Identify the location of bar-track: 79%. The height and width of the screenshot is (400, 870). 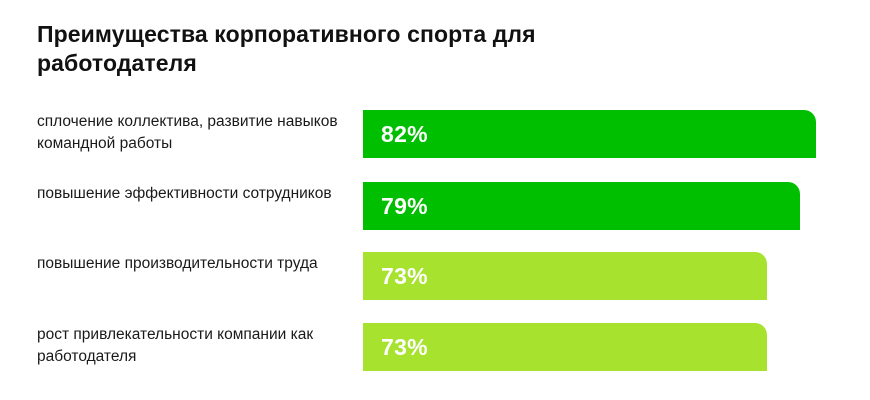
(616, 206).